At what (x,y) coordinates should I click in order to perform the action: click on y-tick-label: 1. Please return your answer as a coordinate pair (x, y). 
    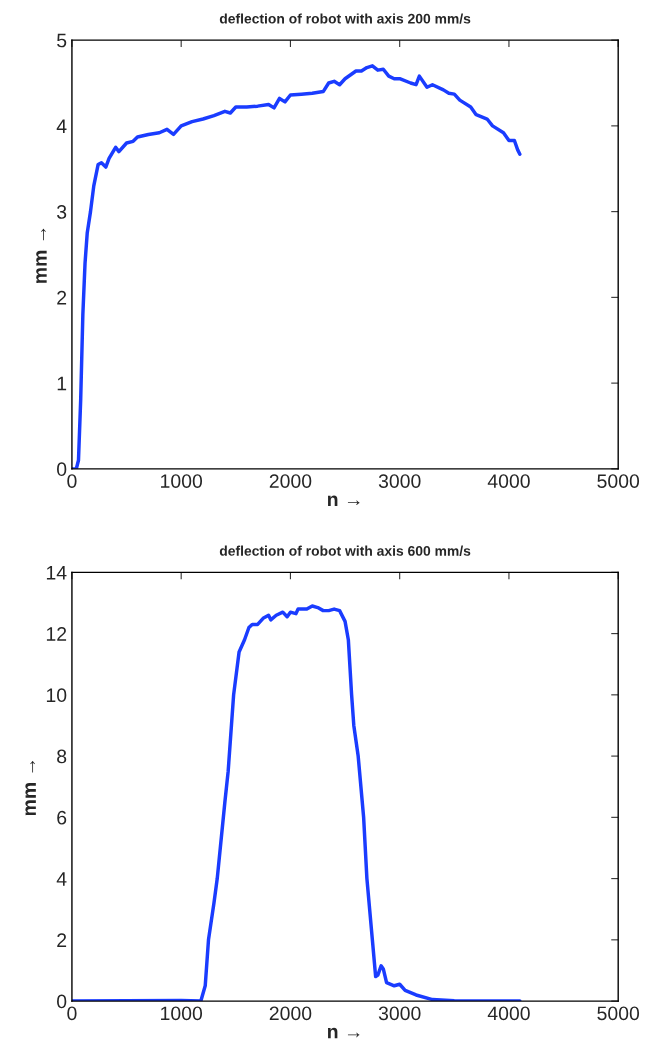
    Looking at the image, I should click on (62, 383).